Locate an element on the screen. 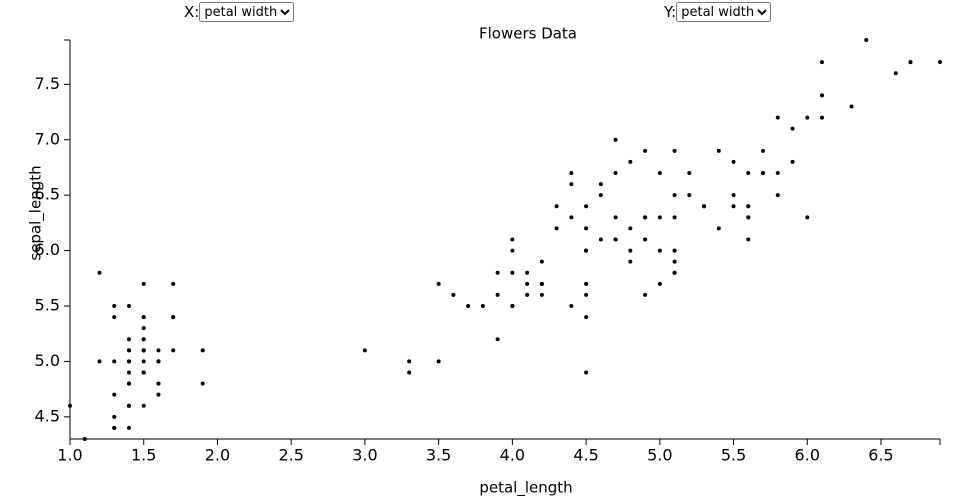 Image resolution: width=960 pixels, height=500 pixels. x-tick-label: 5.0 is located at coordinates (659, 455).